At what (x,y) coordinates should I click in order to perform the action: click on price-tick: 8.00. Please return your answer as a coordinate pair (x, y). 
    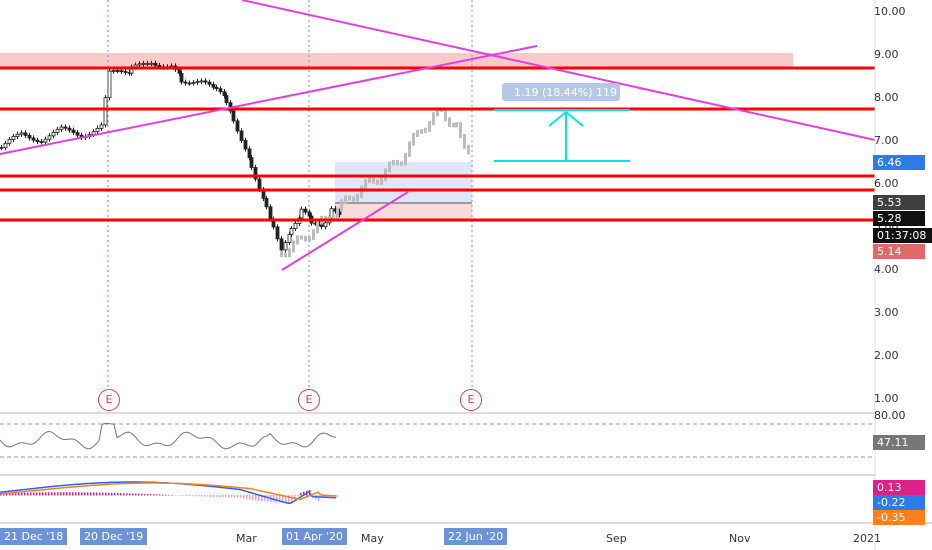
    Looking at the image, I should click on (886, 97).